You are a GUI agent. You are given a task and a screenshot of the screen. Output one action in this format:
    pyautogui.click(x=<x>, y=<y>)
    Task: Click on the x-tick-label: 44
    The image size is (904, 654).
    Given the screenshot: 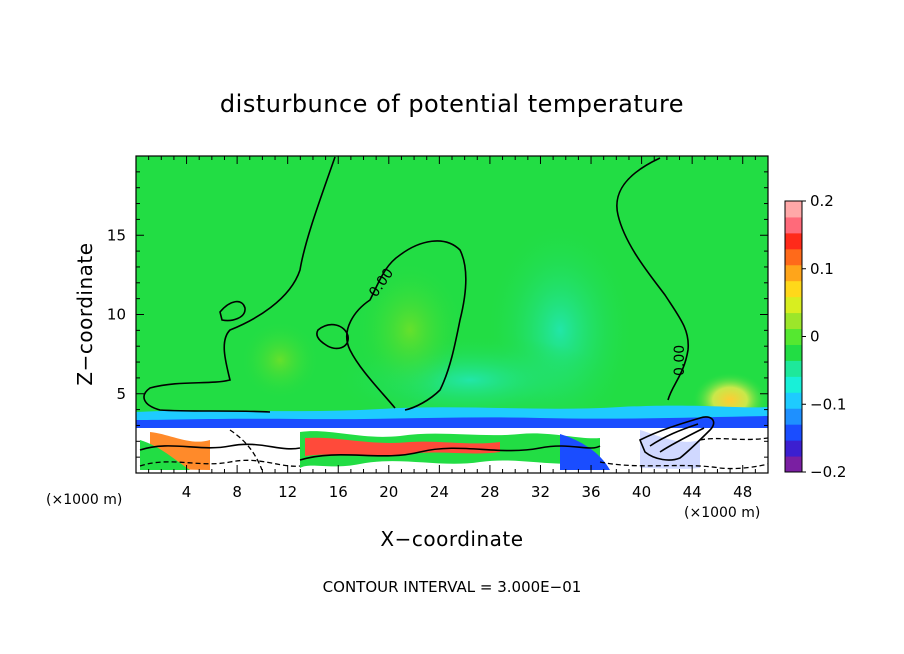 What is the action you would take?
    pyautogui.click(x=692, y=492)
    